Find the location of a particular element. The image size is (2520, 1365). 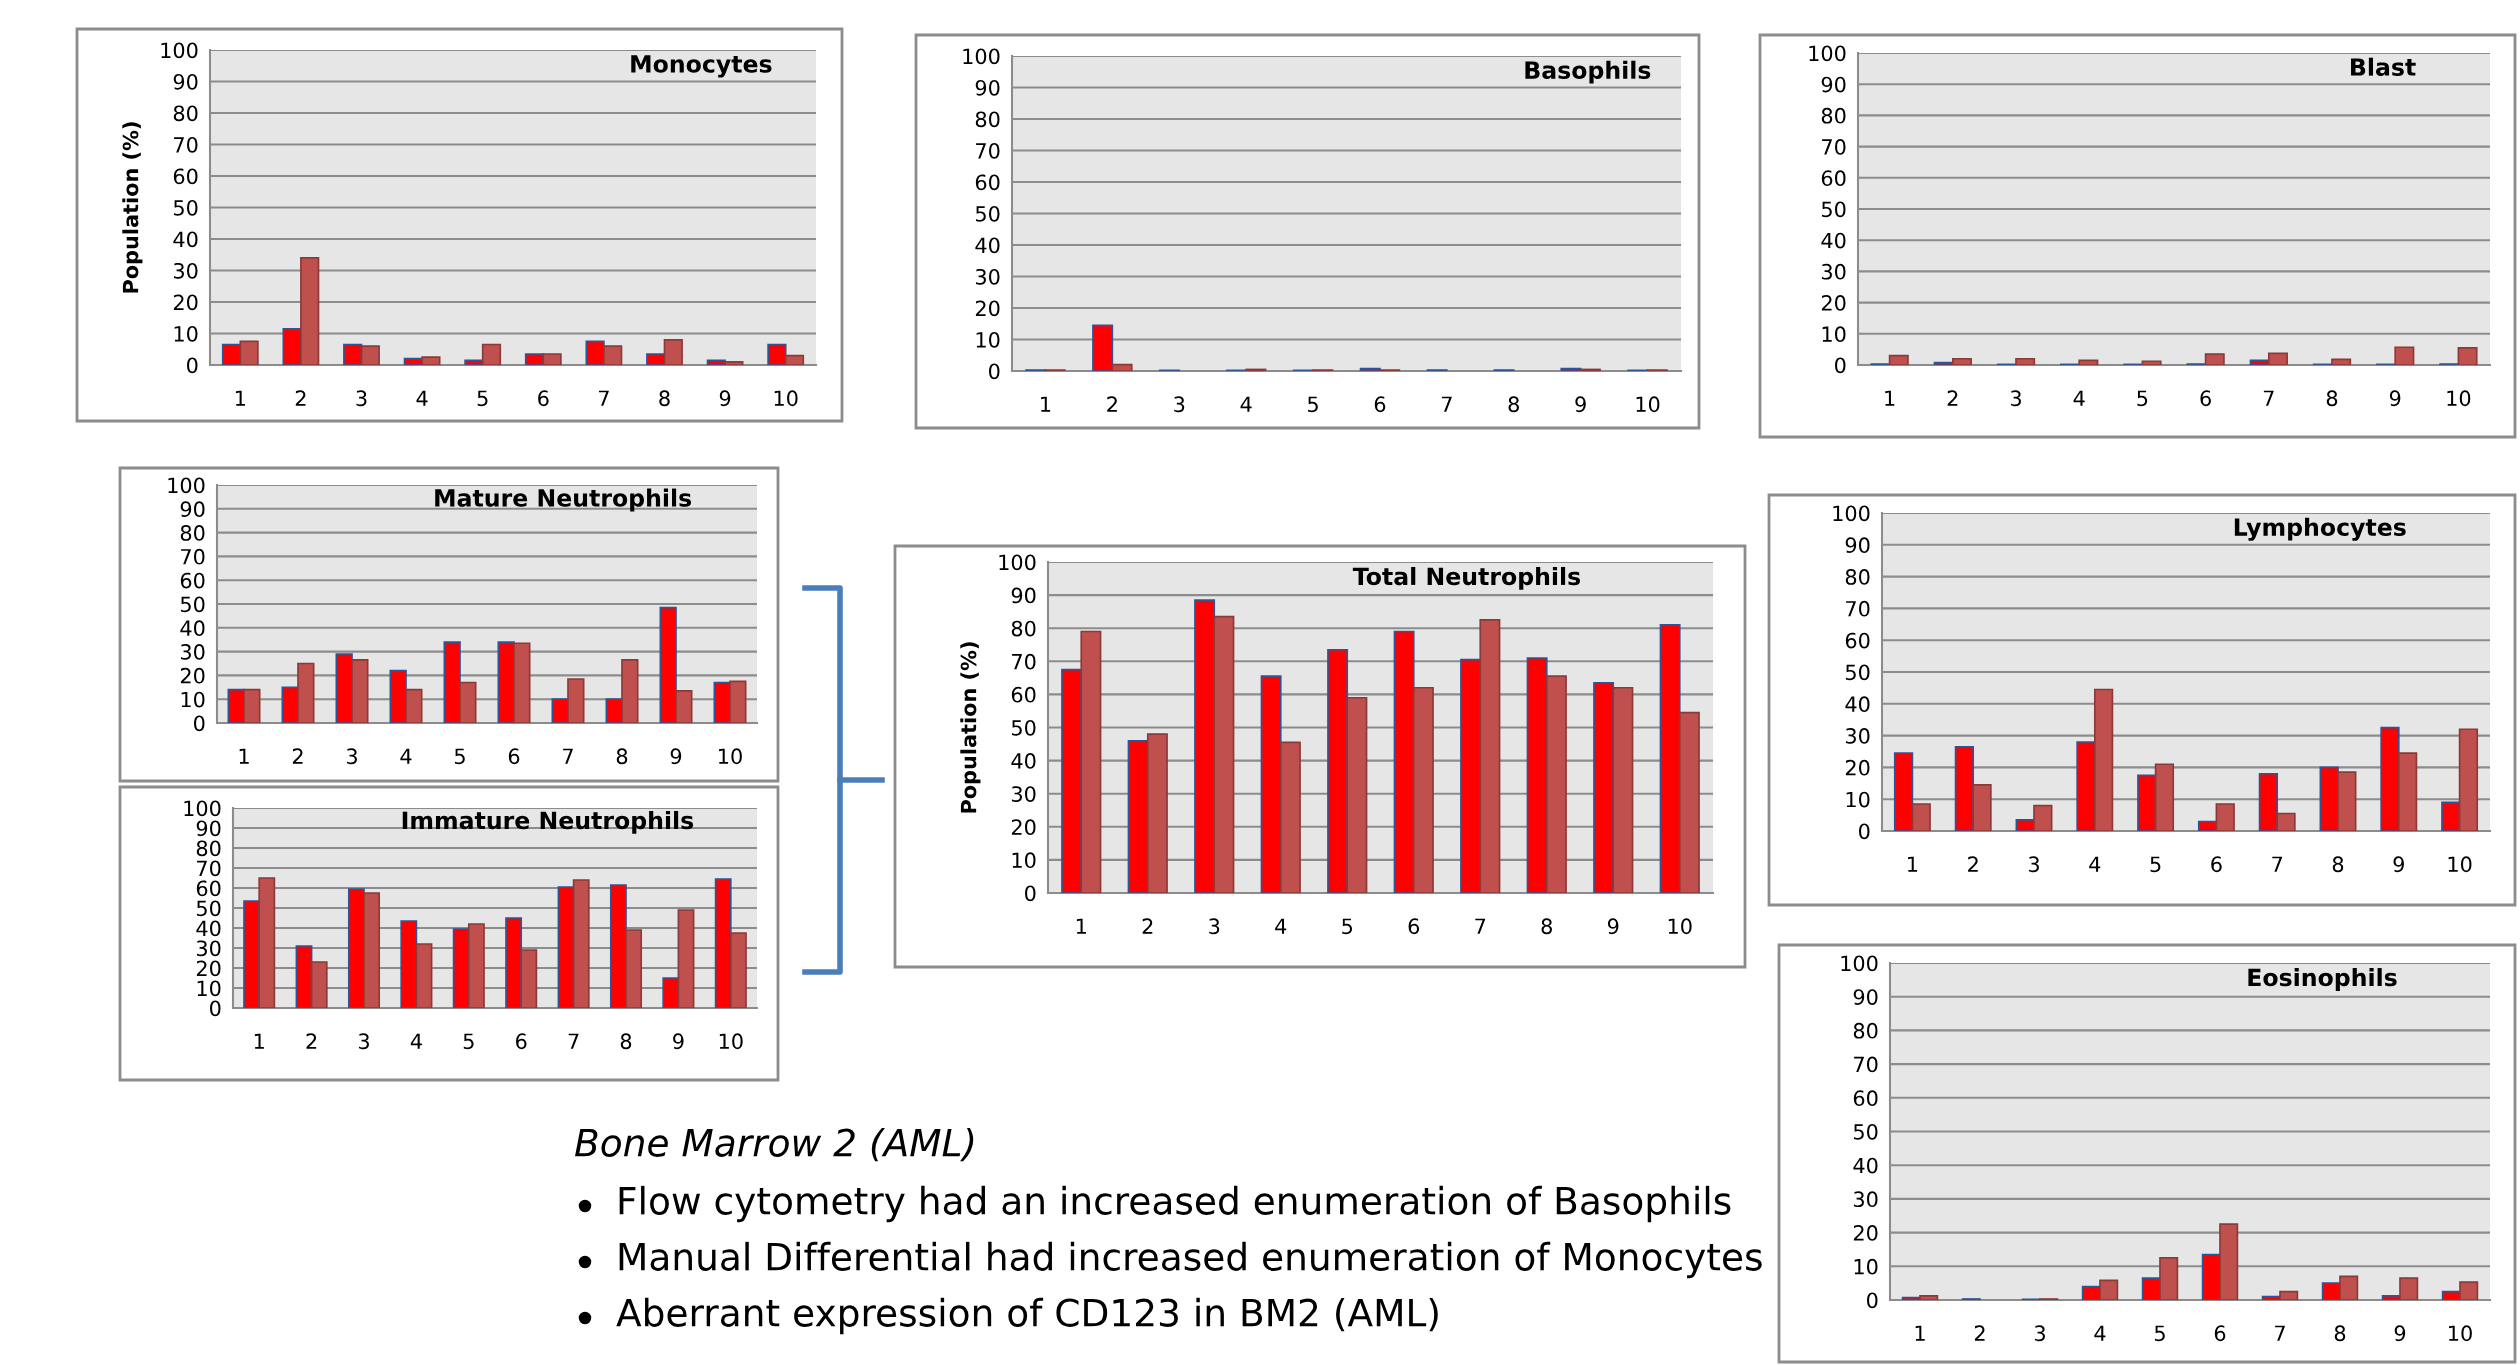

chart-title: Total Neutrophils is located at coordinates (1466, 578).